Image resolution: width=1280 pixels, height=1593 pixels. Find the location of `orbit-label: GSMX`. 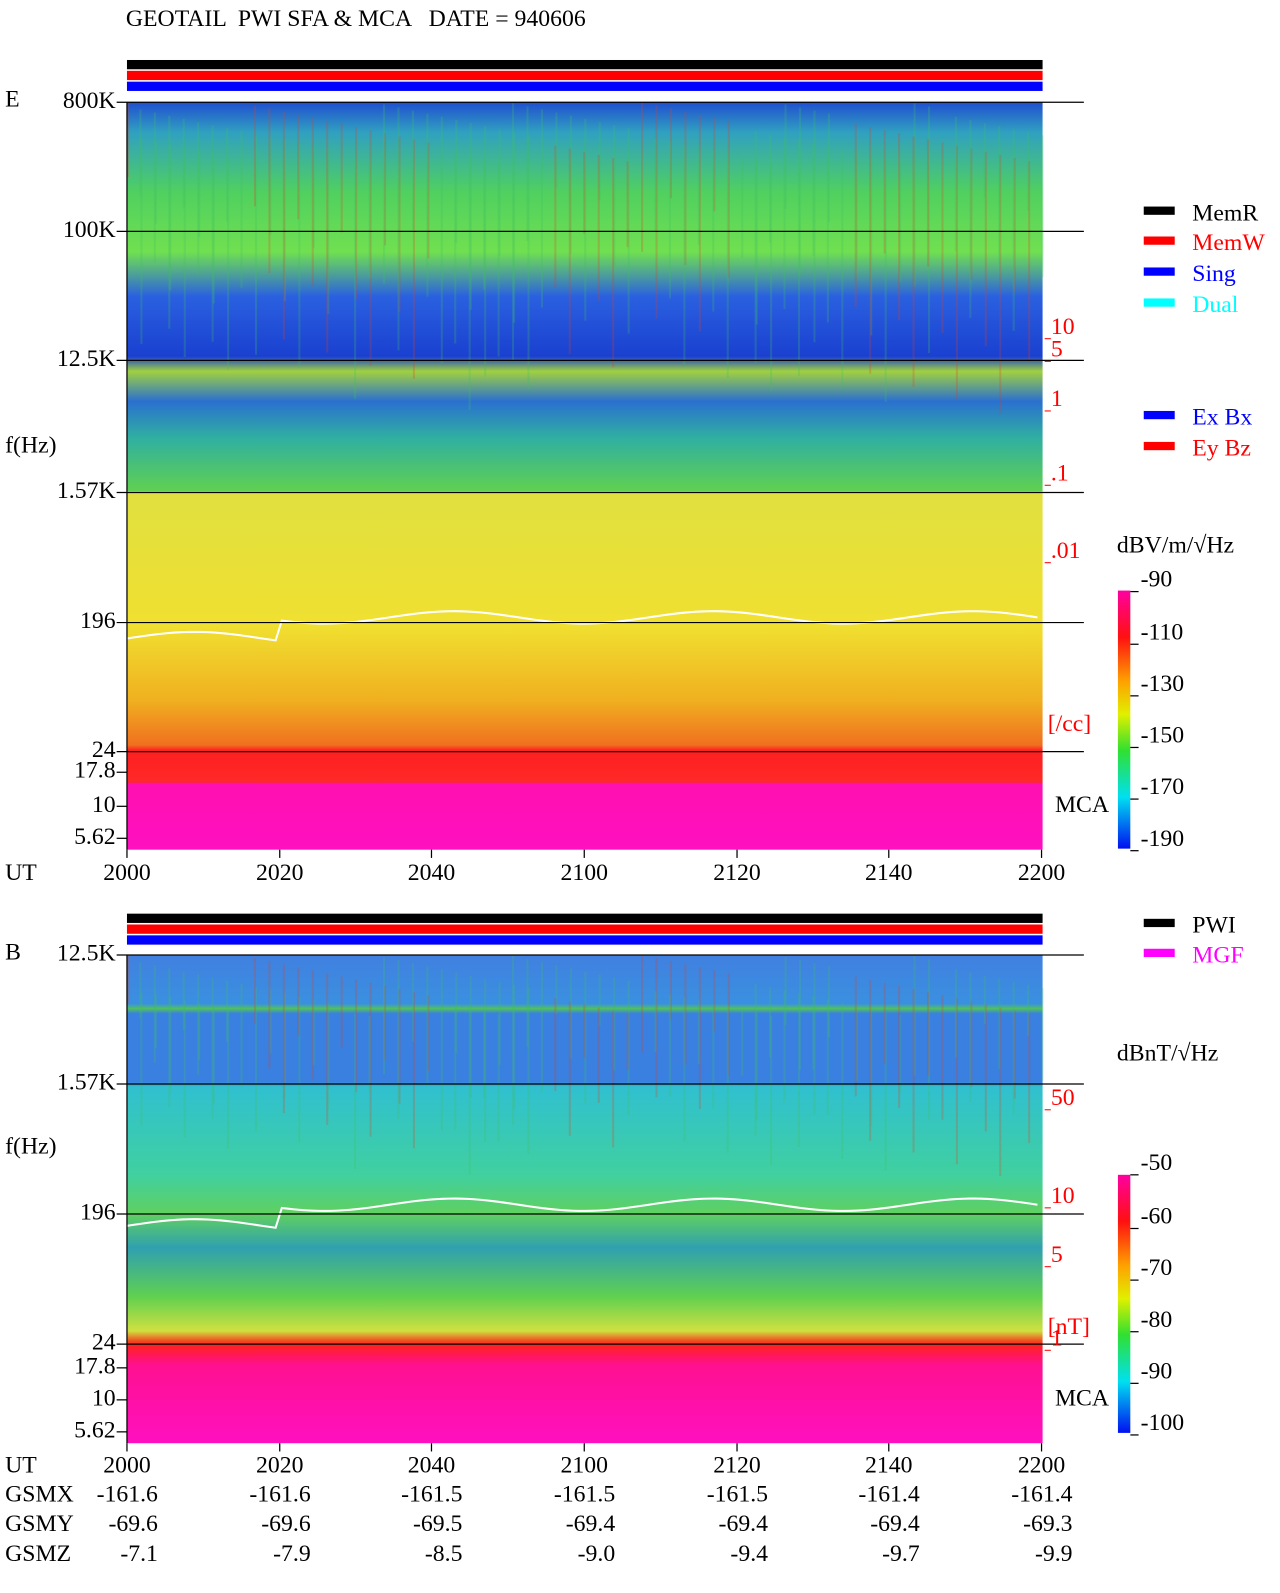

orbit-label: GSMX is located at coordinates (39, 1494).